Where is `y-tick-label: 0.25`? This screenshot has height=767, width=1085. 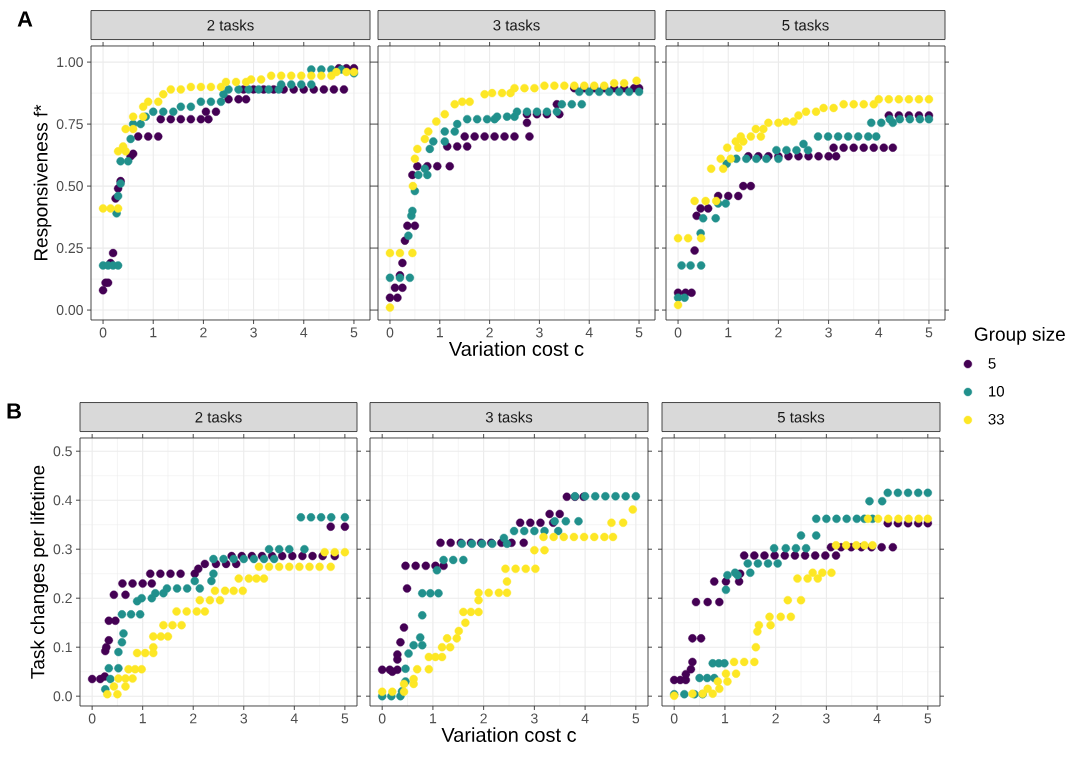
y-tick-label: 0.25 is located at coordinates (69, 248).